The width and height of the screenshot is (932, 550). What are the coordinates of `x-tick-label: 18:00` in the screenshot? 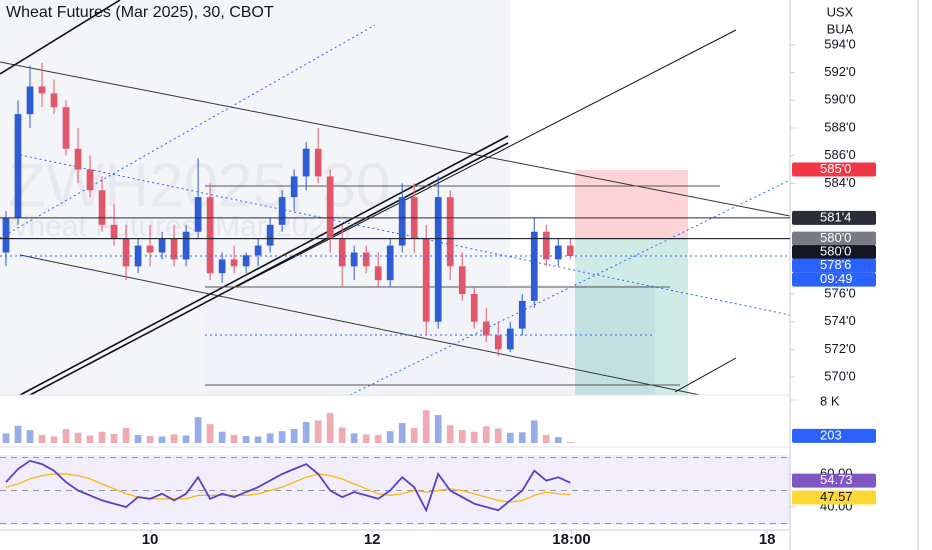 It's located at (571, 539).